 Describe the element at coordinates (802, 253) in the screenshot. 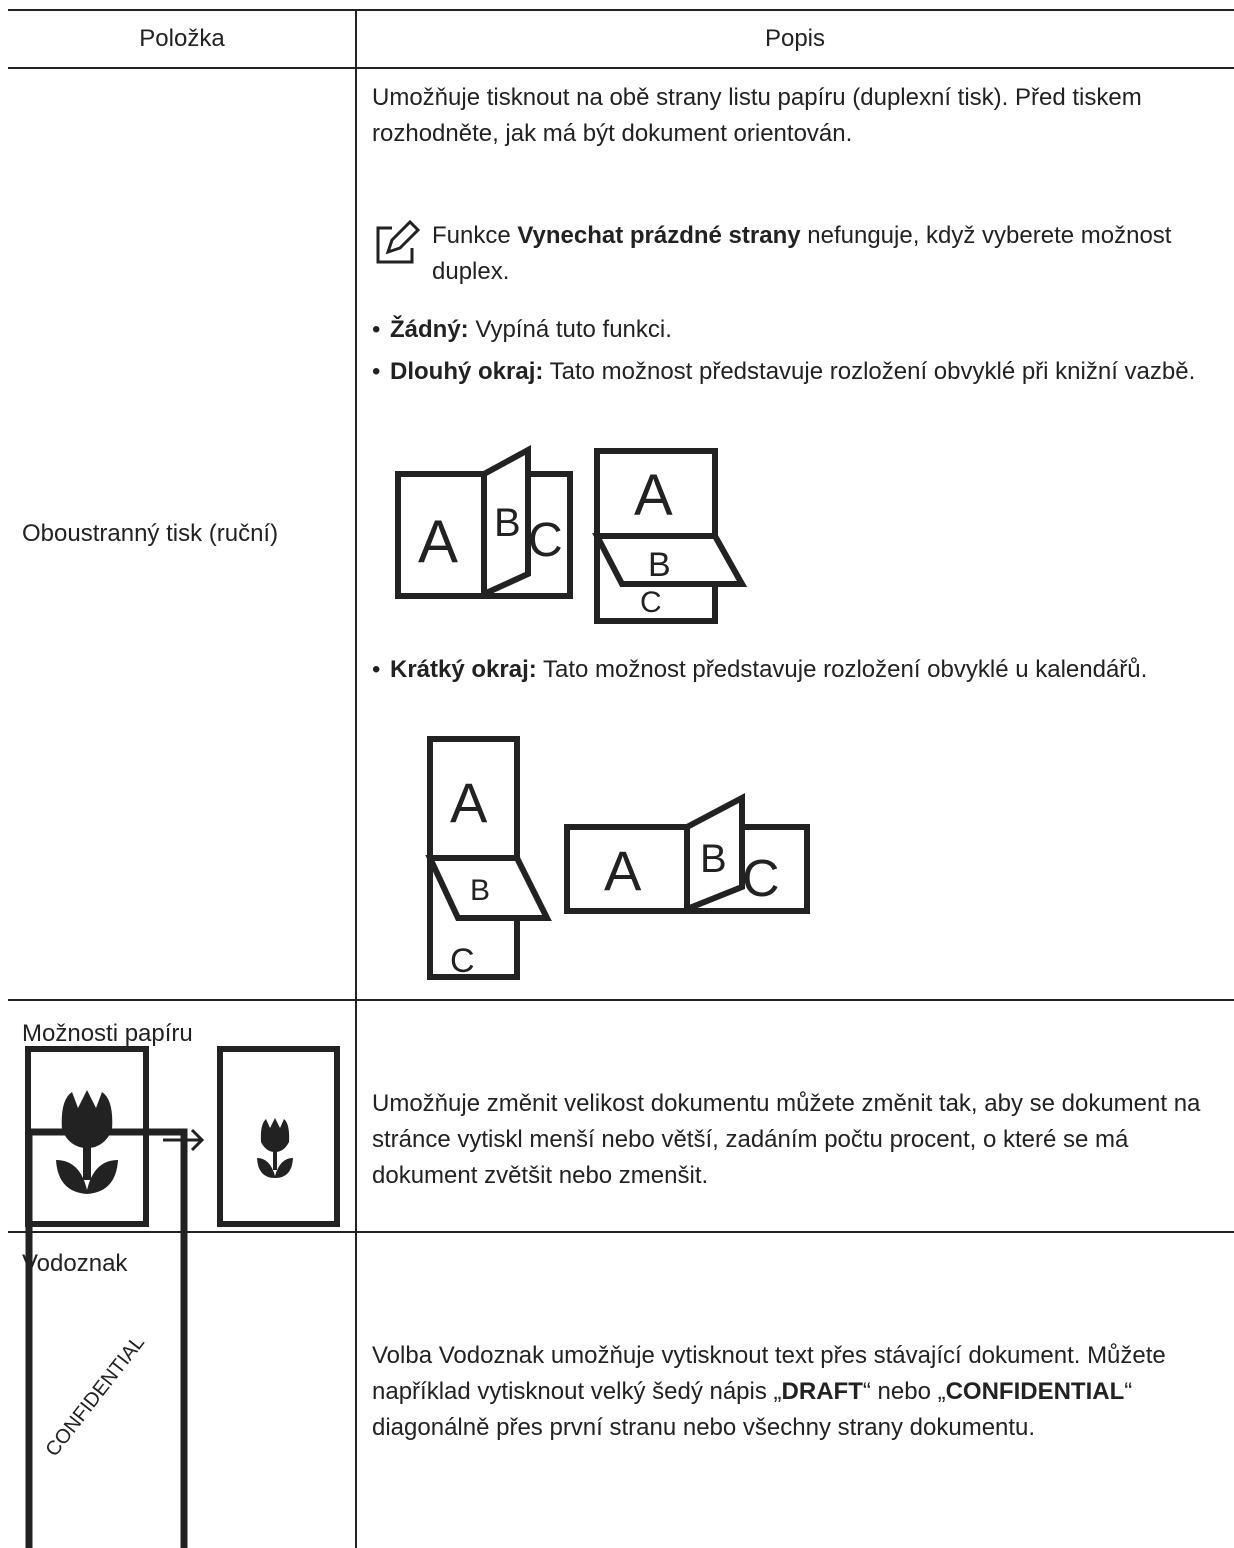

I see `note-text: nefunguje, když vyberete možnost duplex.` at that location.